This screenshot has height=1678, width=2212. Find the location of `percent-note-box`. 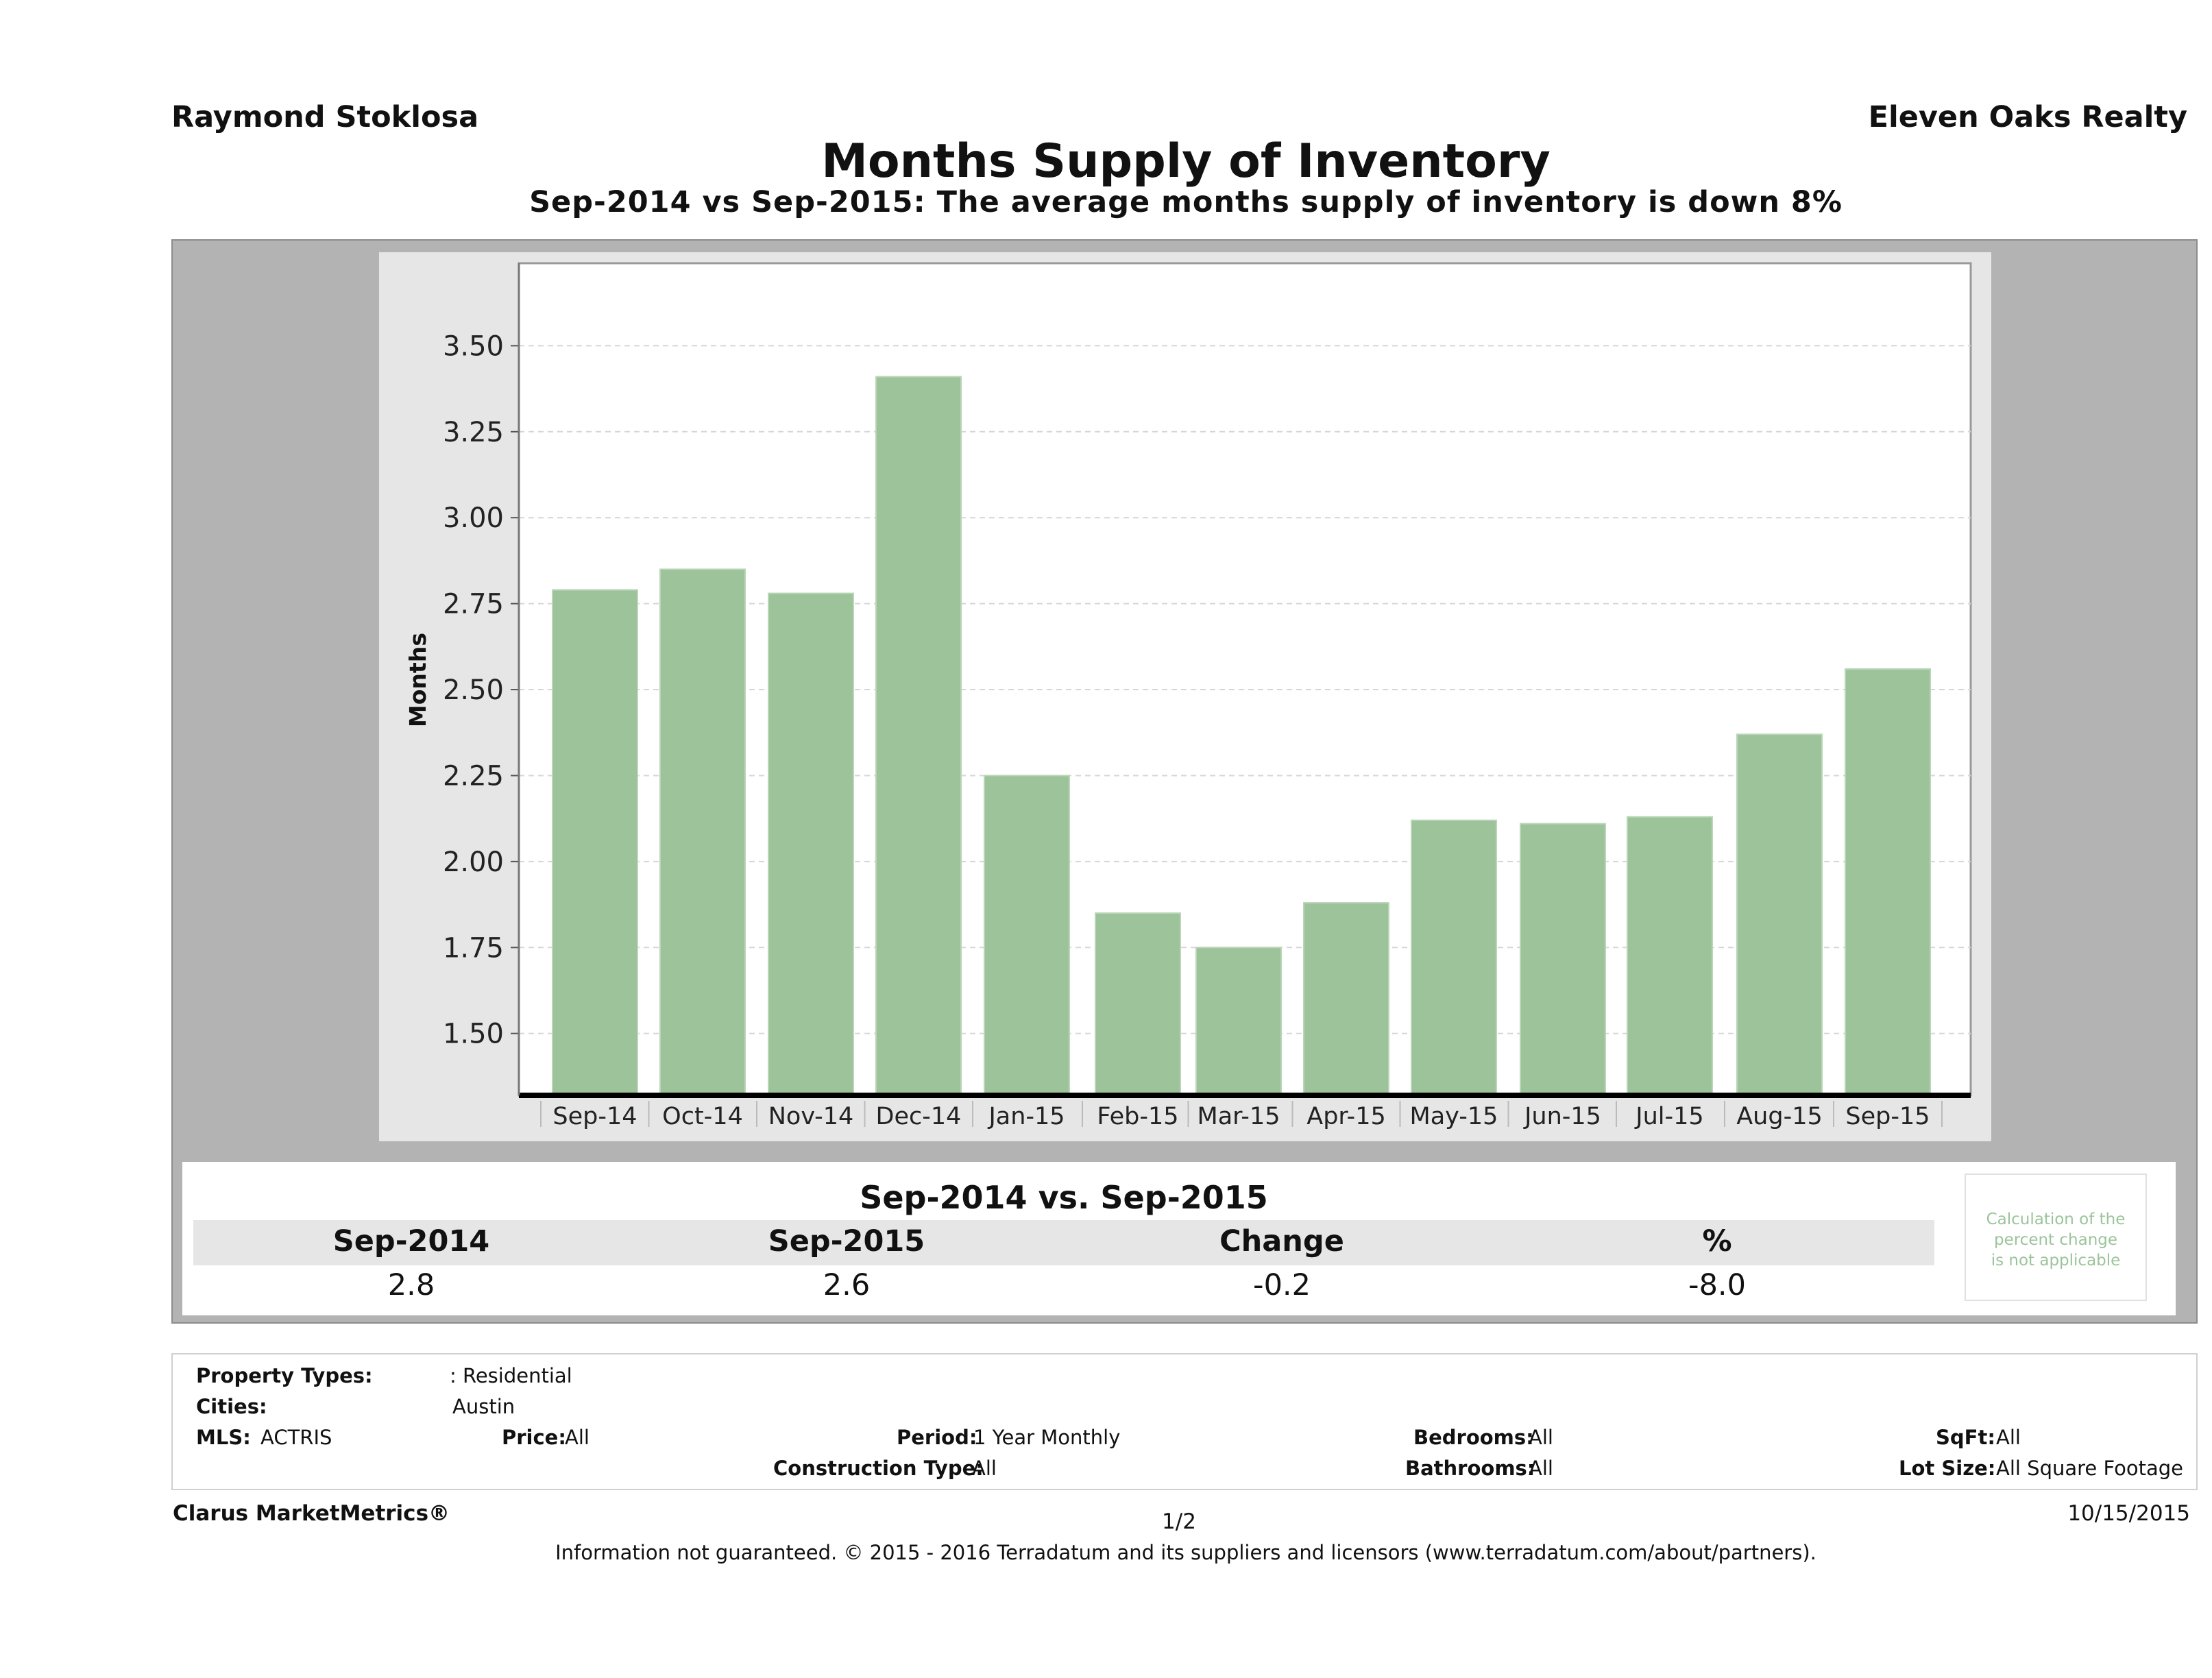

percent-note-box is located at coordinates (2056, 1237).